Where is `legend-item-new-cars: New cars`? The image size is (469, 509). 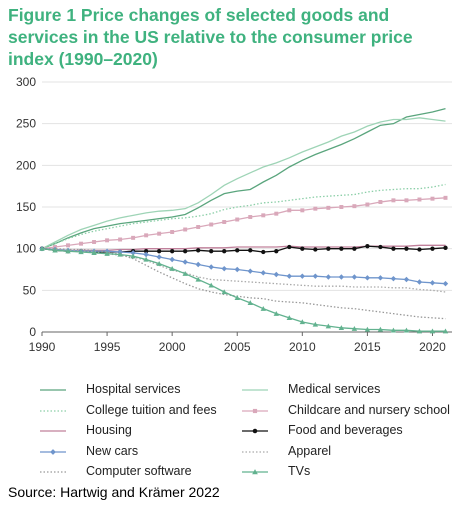
legend-item-new-cars: New cars is located at coordinates (148, 452).